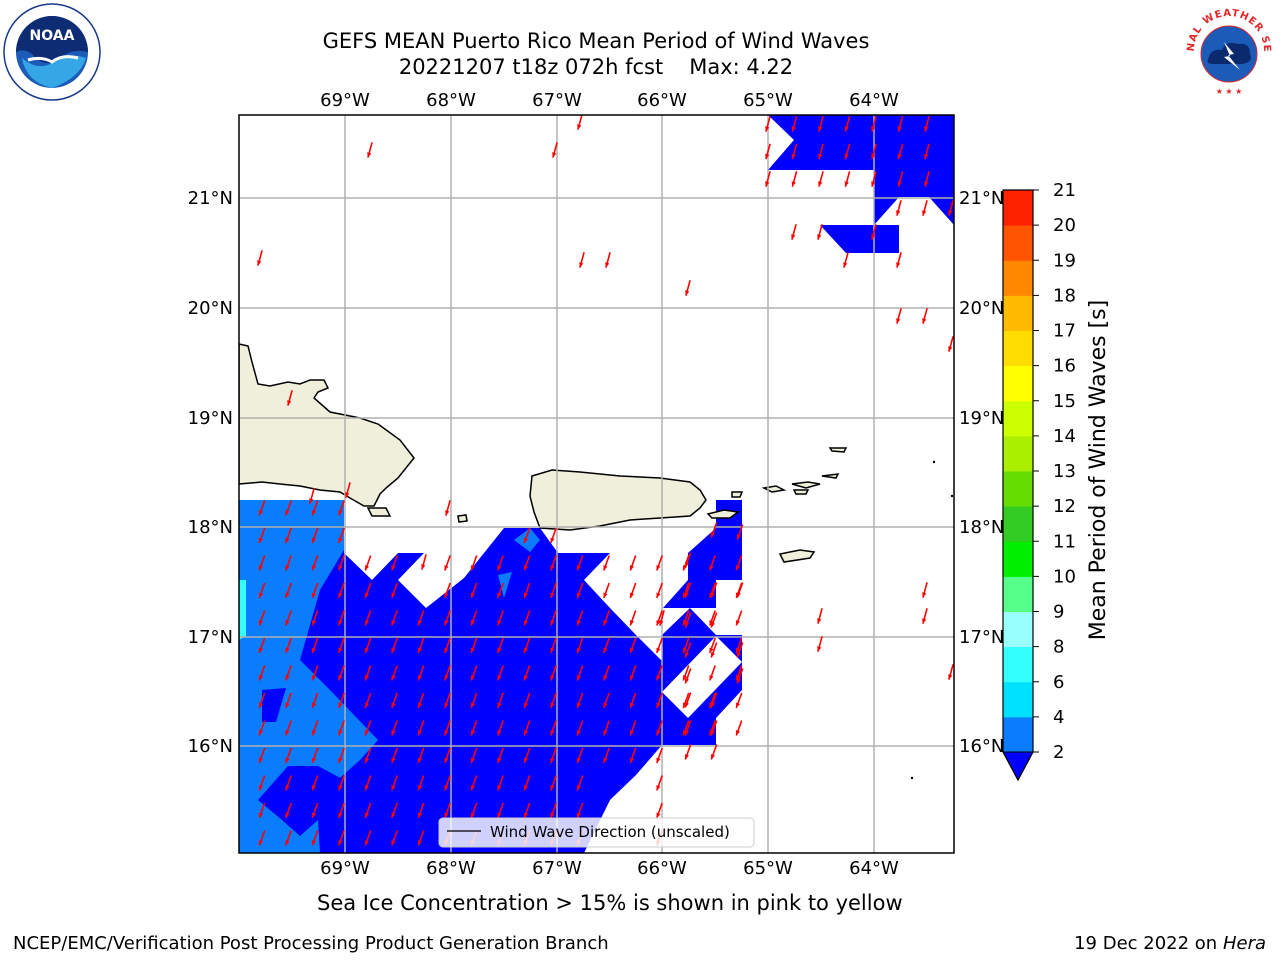 This screenshot has height=960, width=1280. I want to click on colorbar-tick-label: 16, so click(1064, 366).